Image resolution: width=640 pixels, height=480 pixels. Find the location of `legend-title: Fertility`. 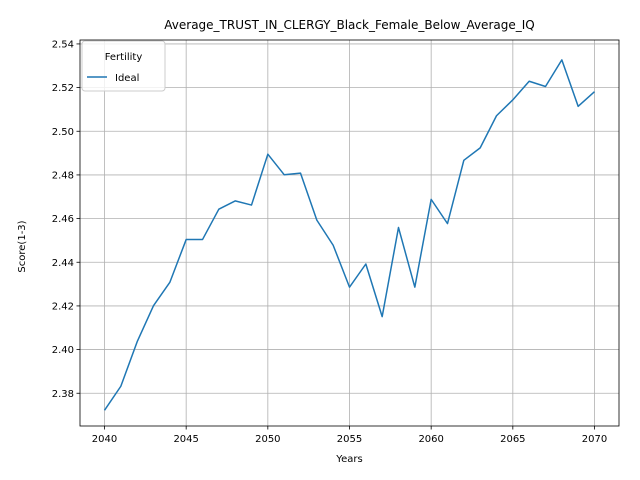

legend-title: Fertility is located at coordinates (124, 57).